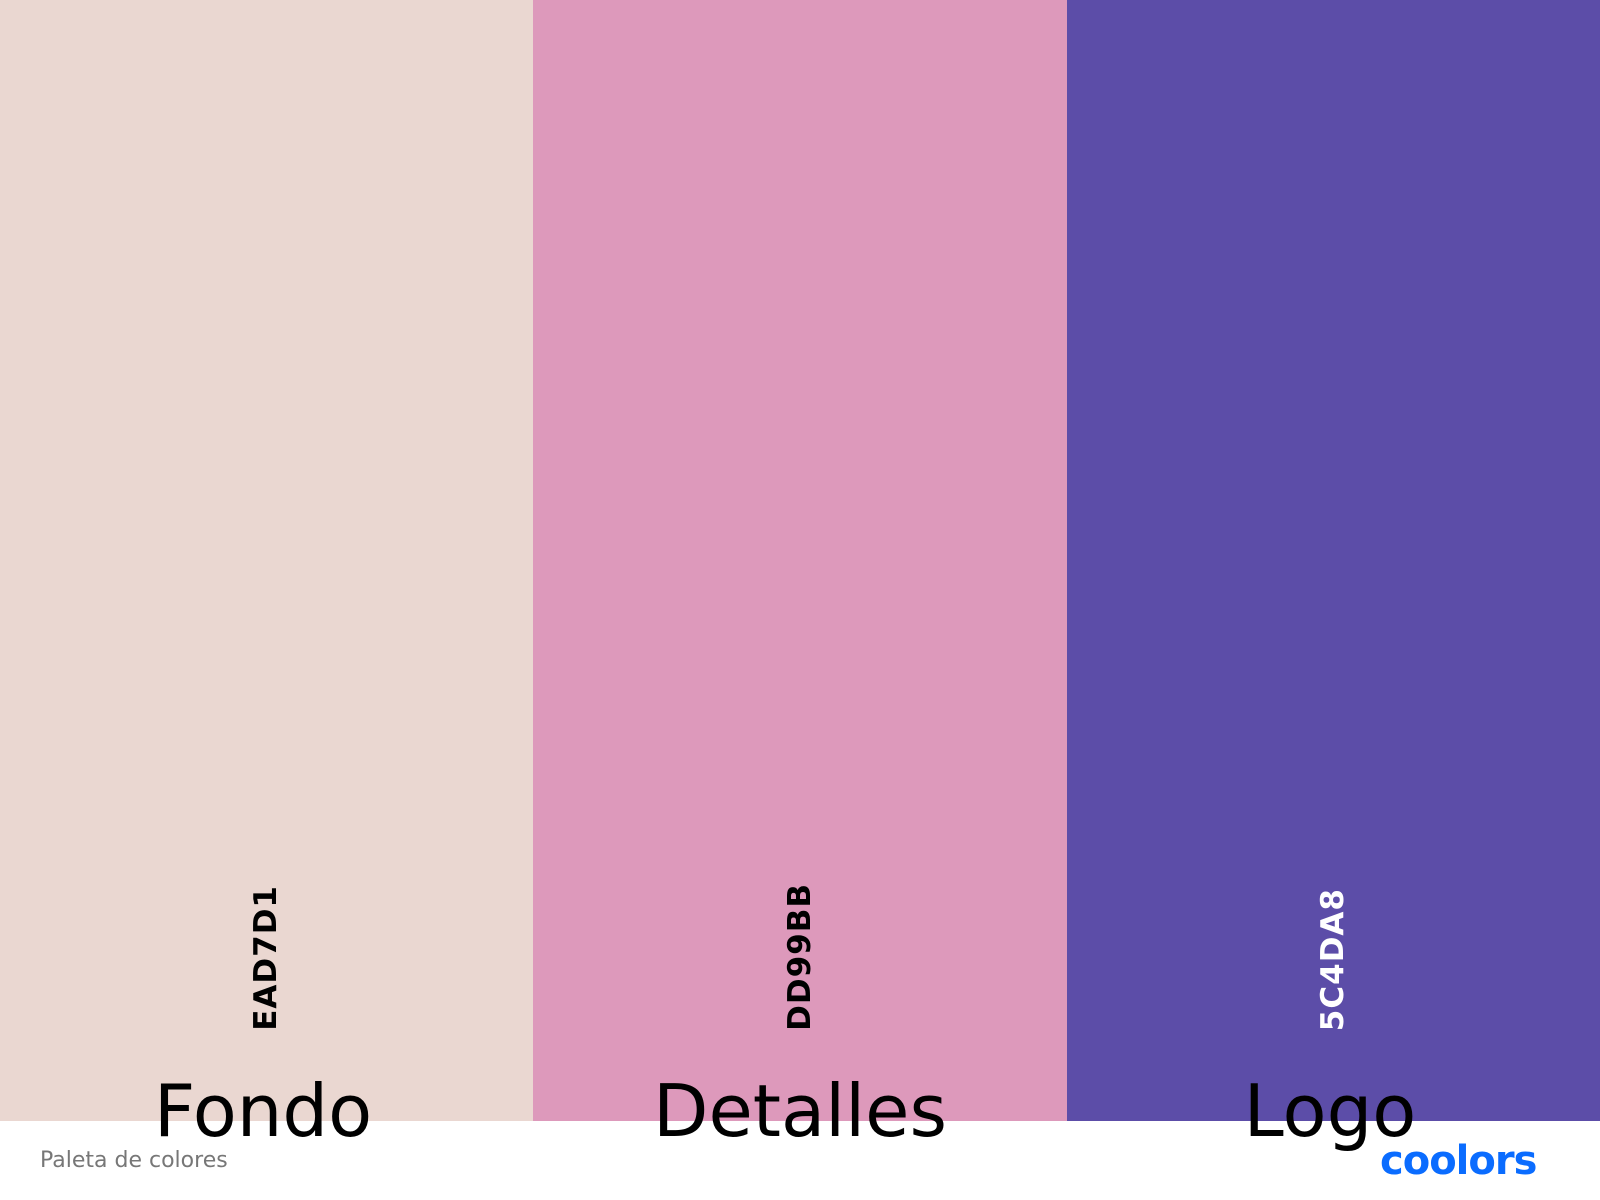  I want to click on logo-text: coolors, so click(1458, 1161).